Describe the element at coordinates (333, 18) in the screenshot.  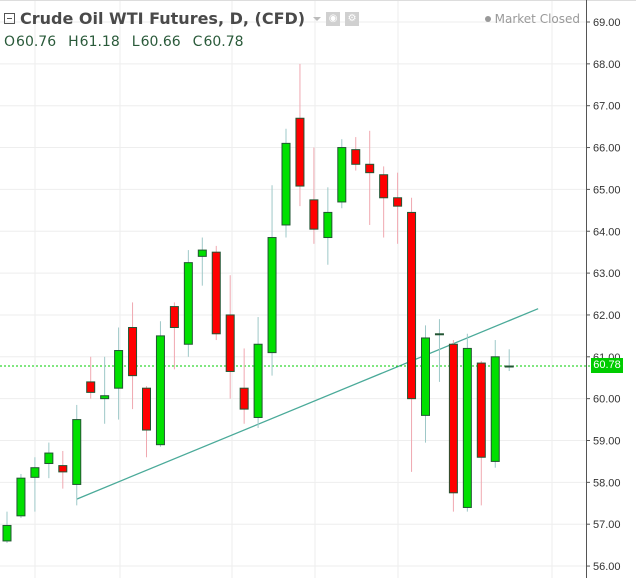
I see `eye-icon: ◉` at that location.